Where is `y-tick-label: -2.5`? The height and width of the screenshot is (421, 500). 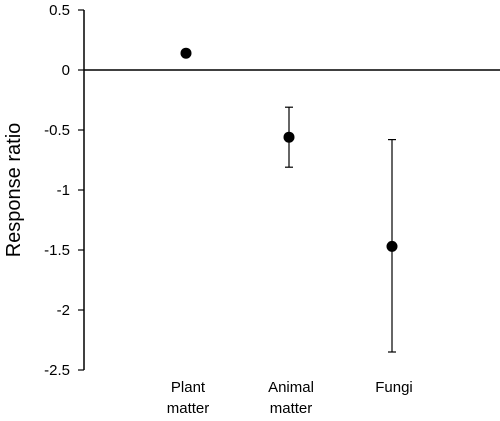 y-tick-label: -2.5 is located at coordinates (57, 370).